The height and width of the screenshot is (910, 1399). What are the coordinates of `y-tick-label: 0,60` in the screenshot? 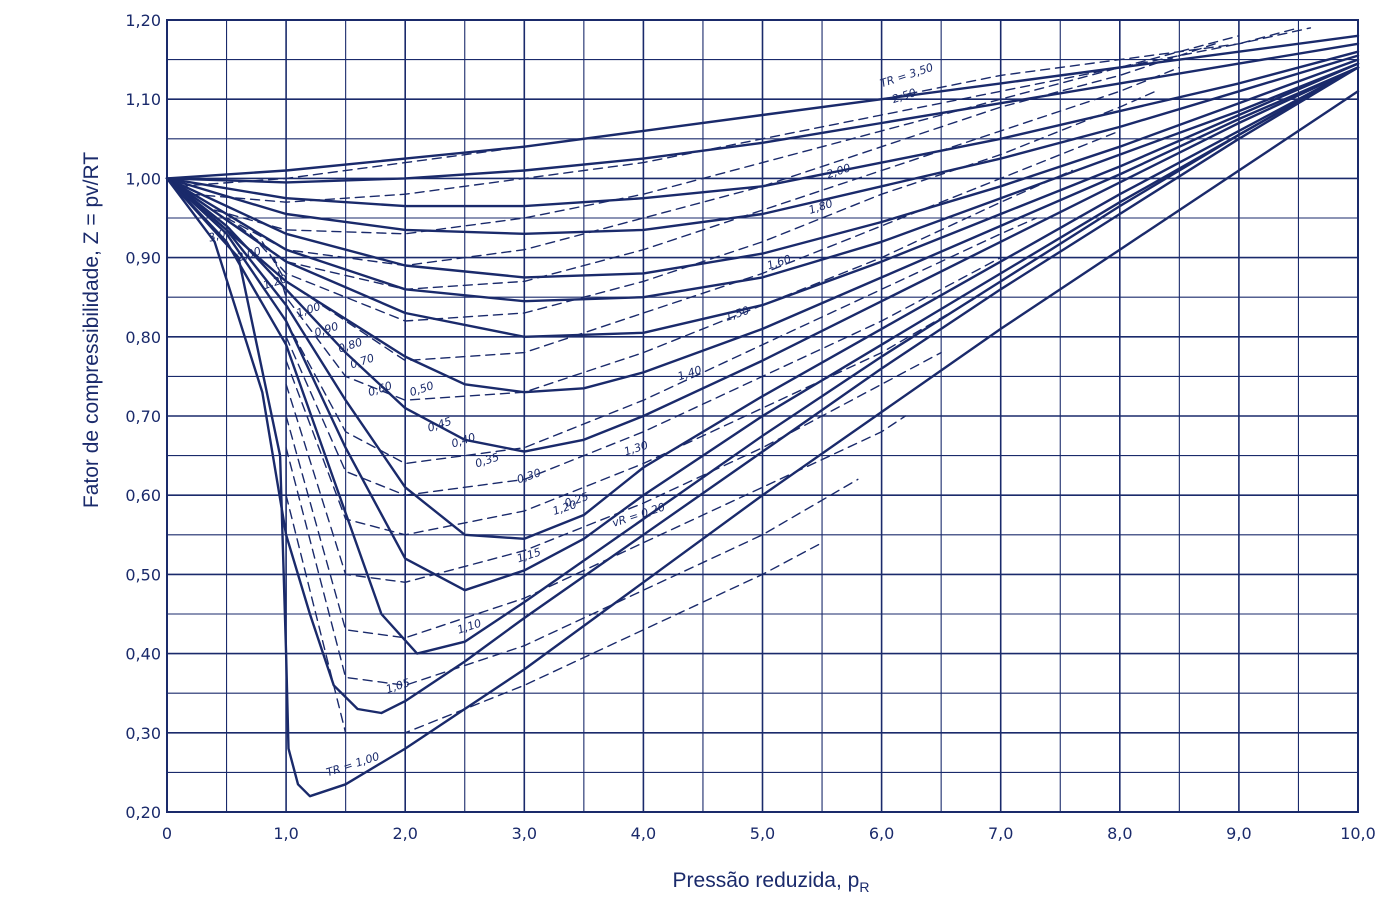 It's located at (143, 495).